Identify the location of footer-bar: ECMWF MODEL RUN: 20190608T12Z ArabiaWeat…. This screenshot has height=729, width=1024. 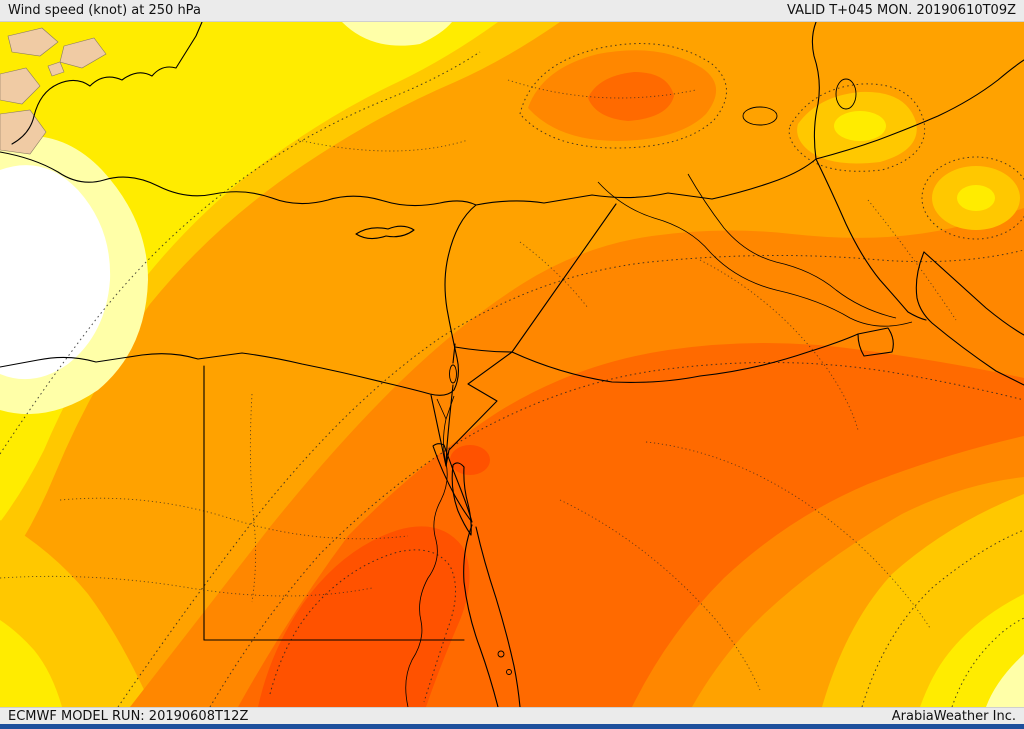
(512, 715).